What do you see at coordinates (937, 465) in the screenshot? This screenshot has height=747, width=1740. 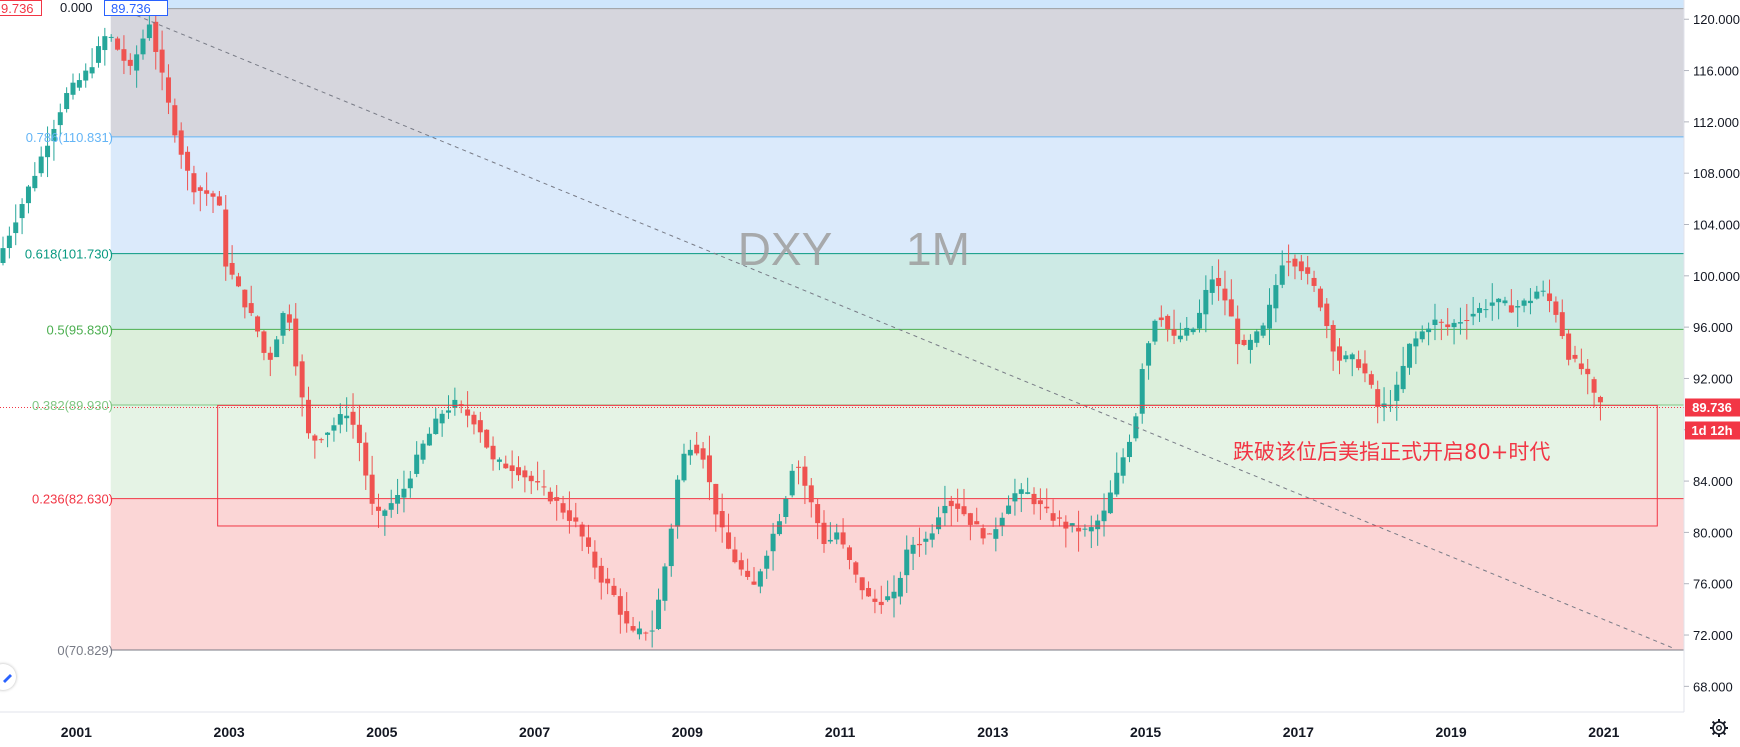 I see `highlight-box` at bounding box center [937, 465].